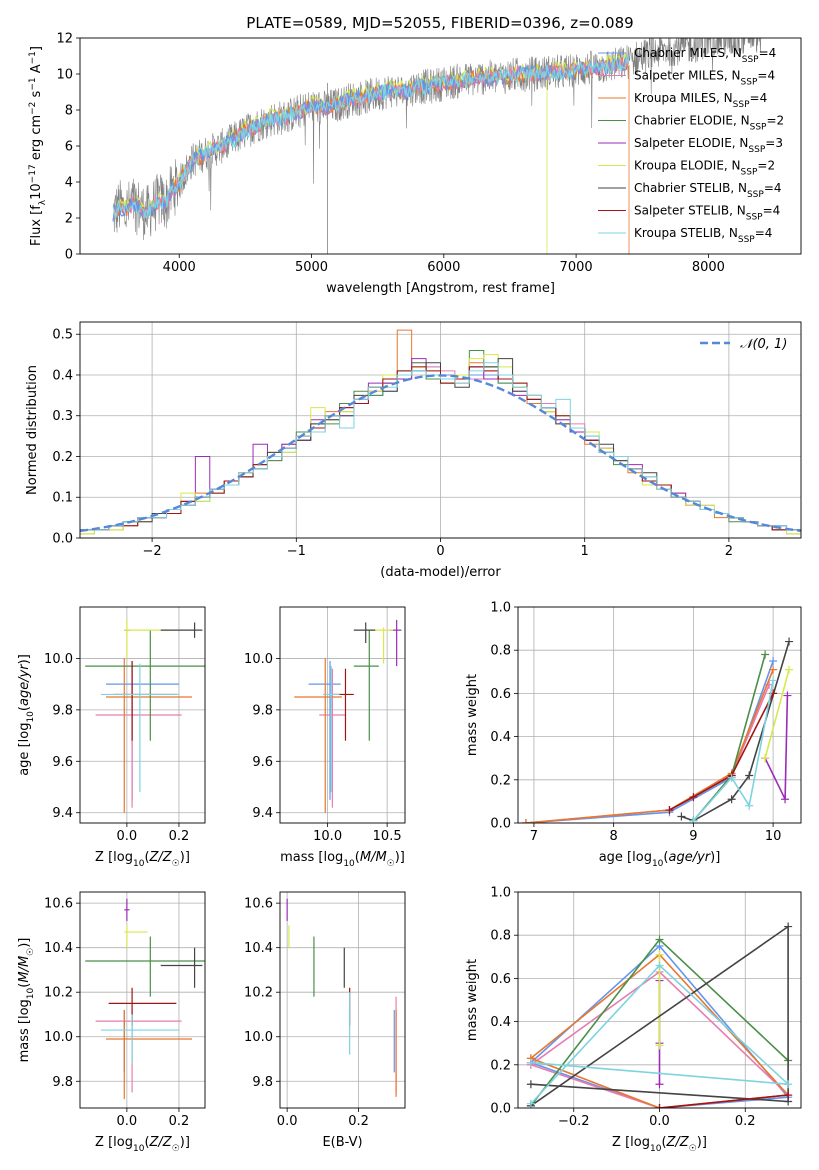 The width and height of the screenshot is (819, 1170). Describe the element at coordinates (647, 753) in the screenshot. I see `series-line-salpeter_miles` at that location.